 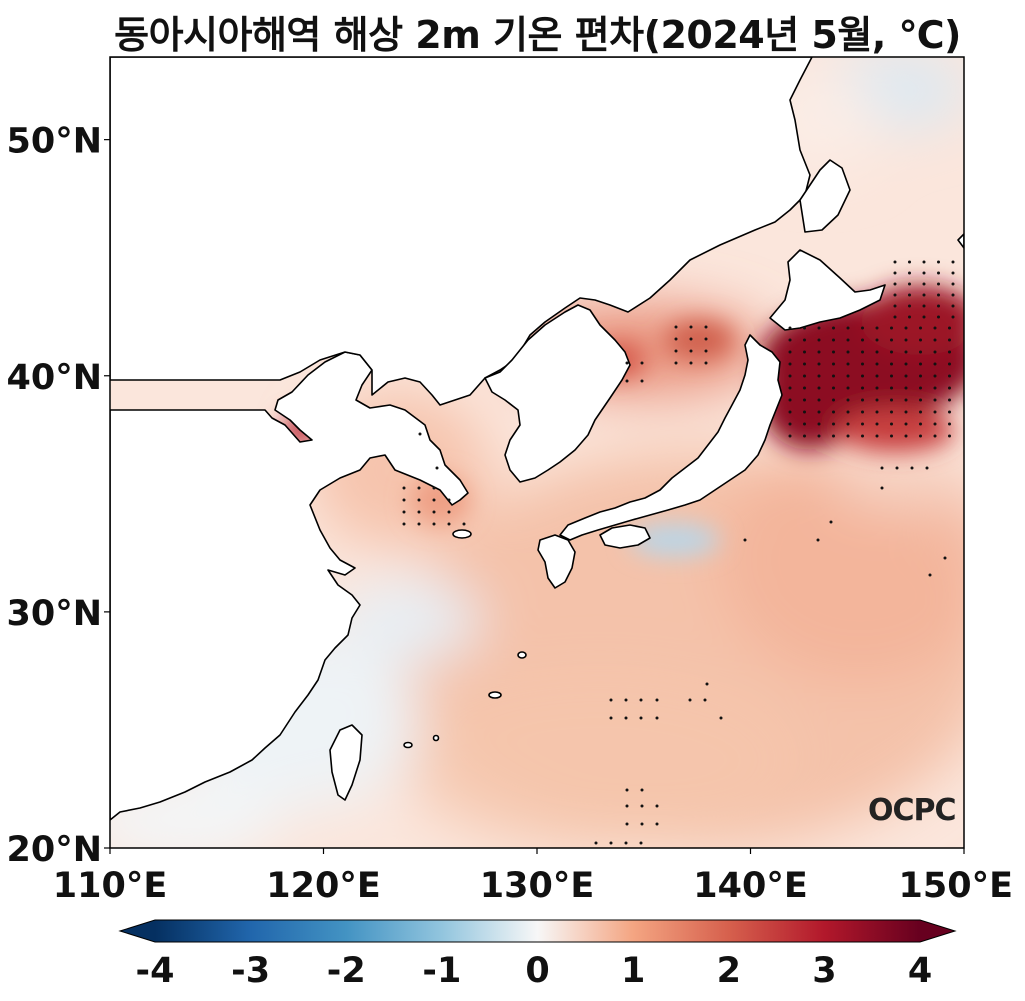 I want to click on colorbar-extend-high, so click(x=937, y=931).